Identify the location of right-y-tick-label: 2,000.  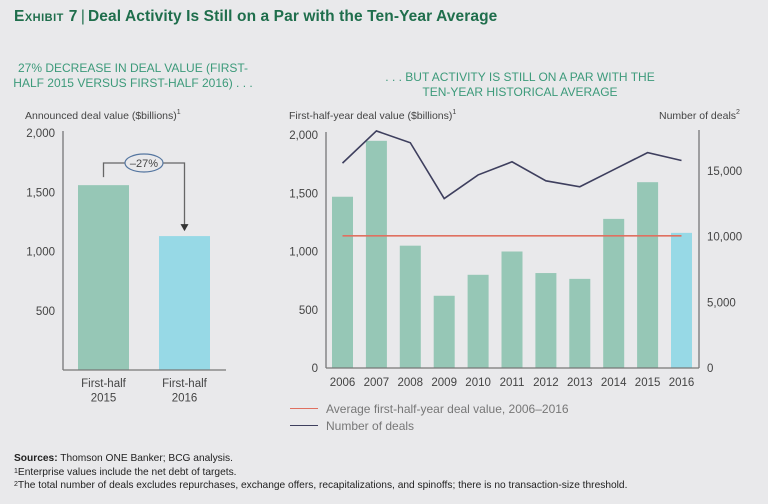
(303, 136).